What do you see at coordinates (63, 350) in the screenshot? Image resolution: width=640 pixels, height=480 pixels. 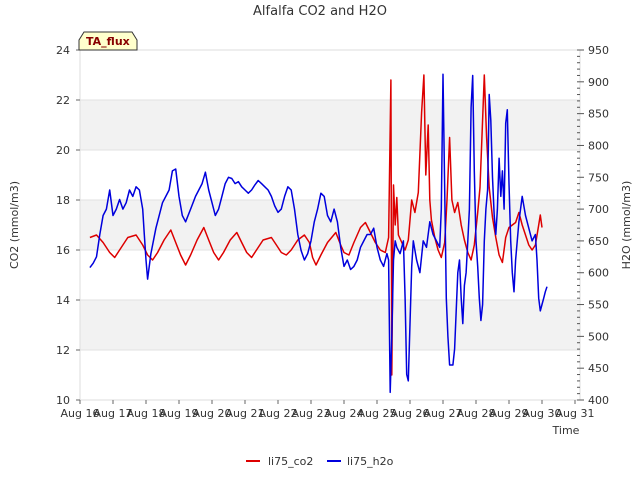 I see `y-tick-label-12: 12` at bounding box center [63, 350].